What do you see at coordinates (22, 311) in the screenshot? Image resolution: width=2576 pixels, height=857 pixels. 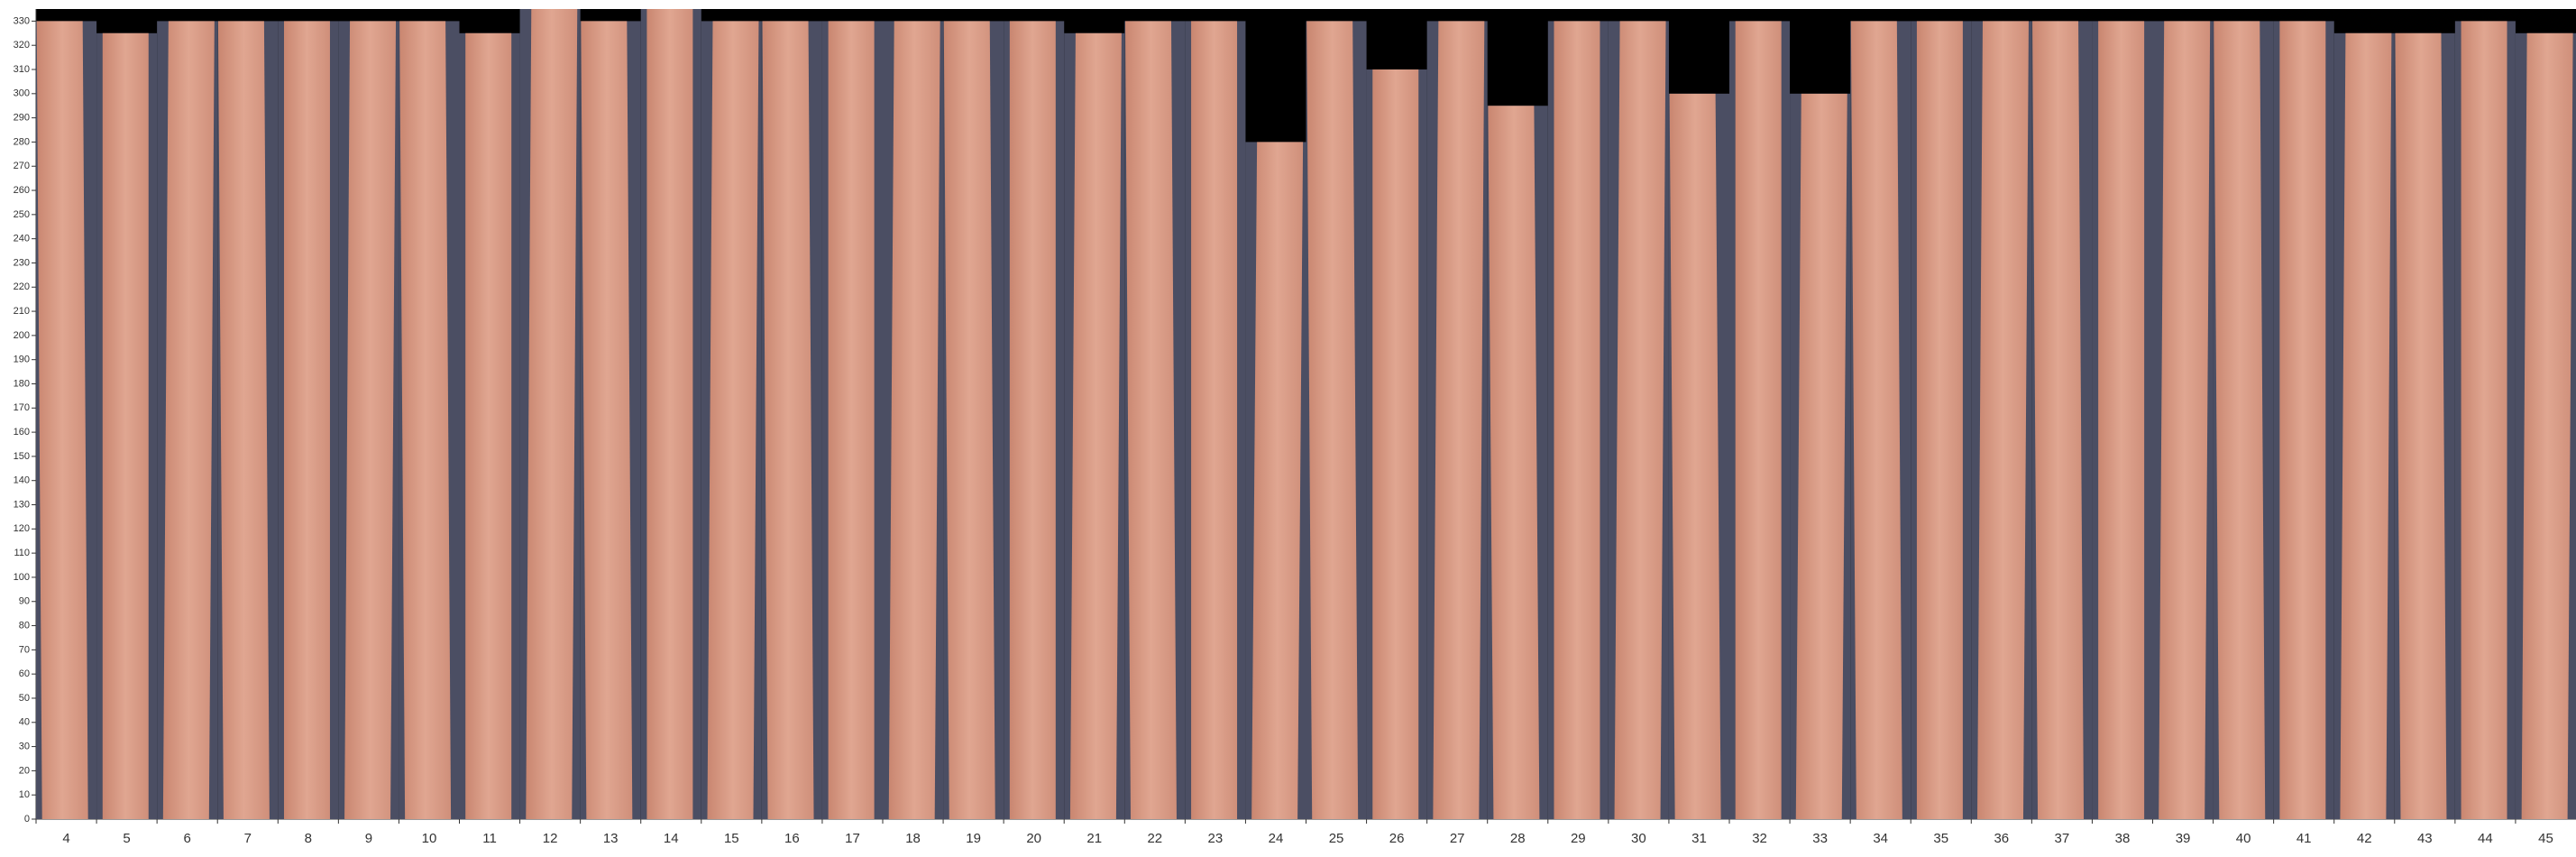 I see `y-tick-label: 210` at bounding box center [22, 311].